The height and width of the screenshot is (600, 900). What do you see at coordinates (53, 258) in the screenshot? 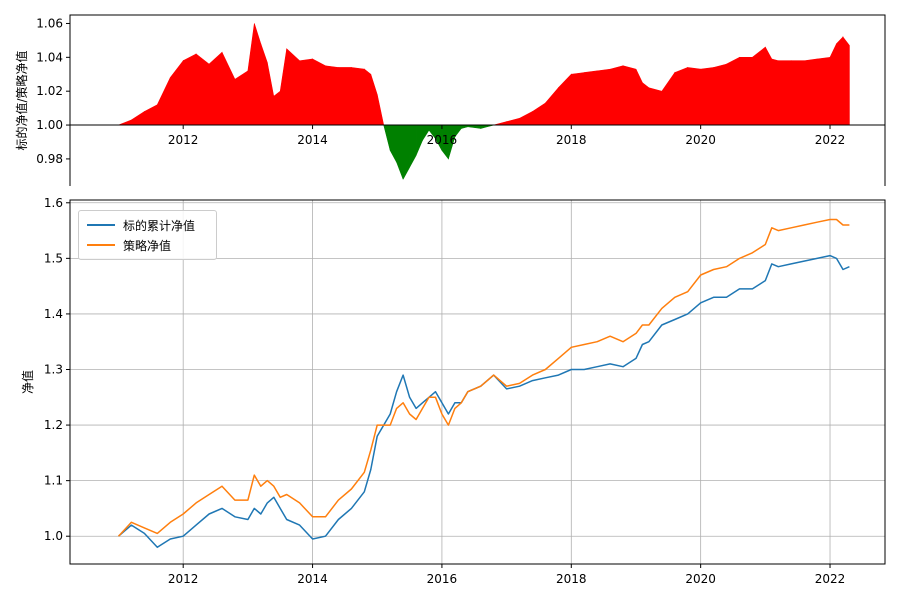
I see `y-tick-label: 1.5` at bounding box center [53, 258].